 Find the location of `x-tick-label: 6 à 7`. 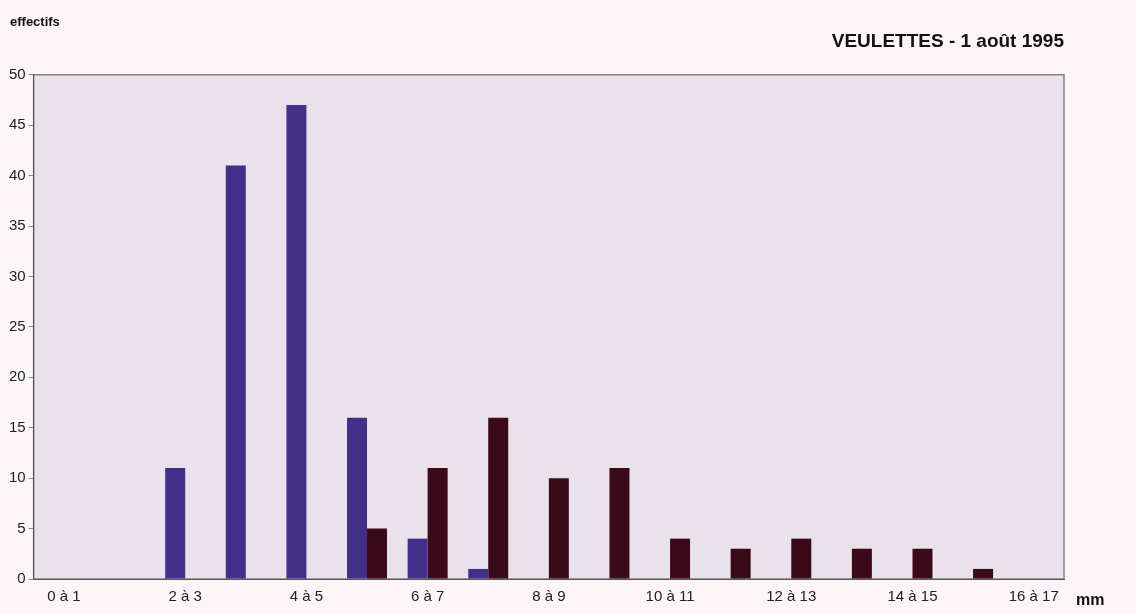

x-tick-label: 6 à 7 is located at coordinates (427, 596).